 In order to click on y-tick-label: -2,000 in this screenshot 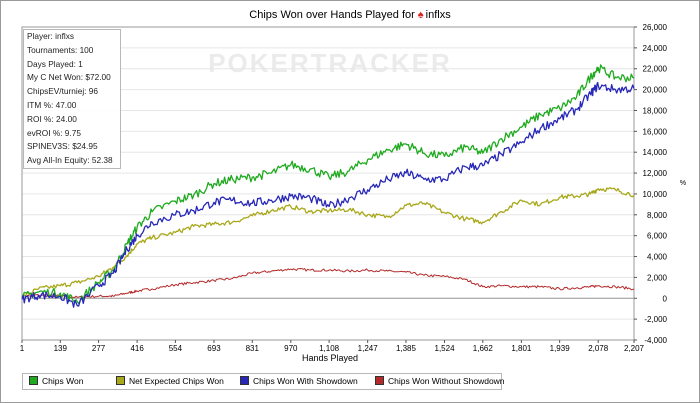, I will do `click(655, 319)`.